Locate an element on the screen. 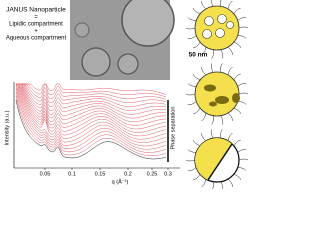 This screenshot has height=240, width=320. micrograph is located at coordinates (122, 40).